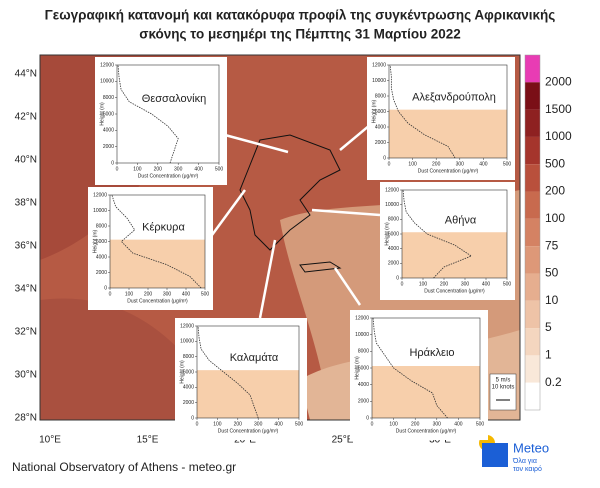 The width and height of the screenshot is (600, 488). Describe the element at coordinates (524, 461) in the screenshot. I see `logo-tagline: Όλα για` at that location.